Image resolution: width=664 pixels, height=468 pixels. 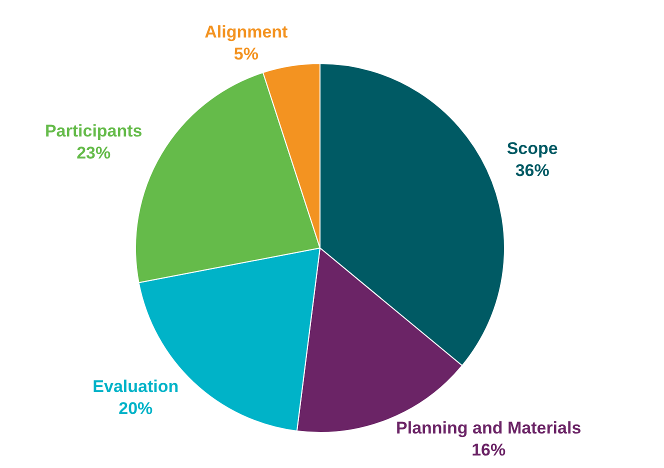 I want to click on data-label: 20%, so click(x=135, y=408).